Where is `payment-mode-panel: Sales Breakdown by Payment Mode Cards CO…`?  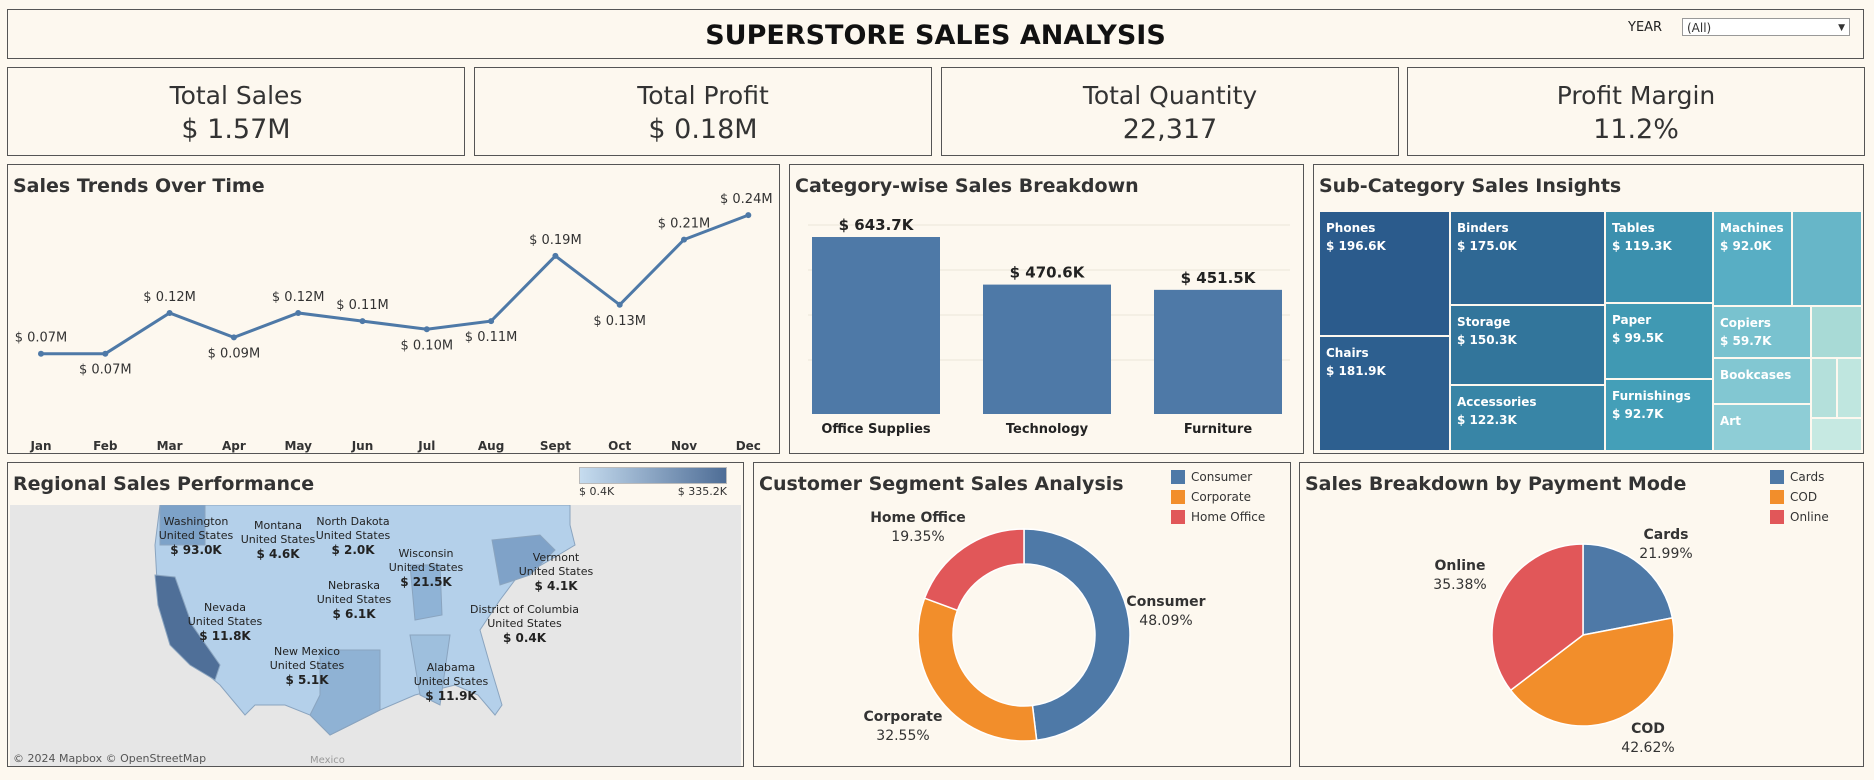
payment-mode-panel: Sales Breakdown by Payment Mode Cards CO… is located at coordinates (1581, 614).